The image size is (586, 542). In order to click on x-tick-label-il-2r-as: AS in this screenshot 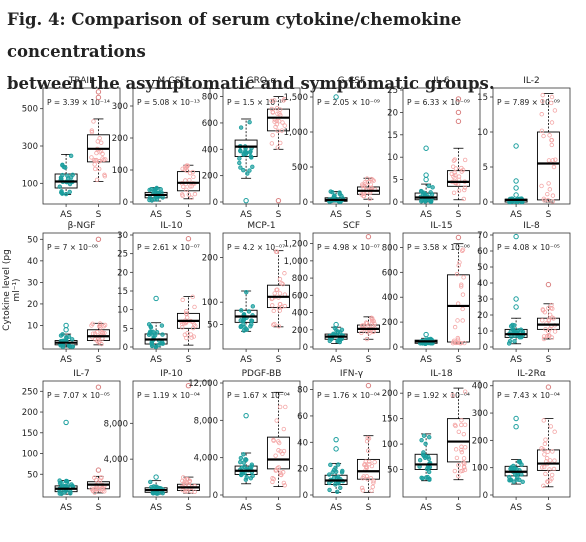, I will do `click(516, 508)`.